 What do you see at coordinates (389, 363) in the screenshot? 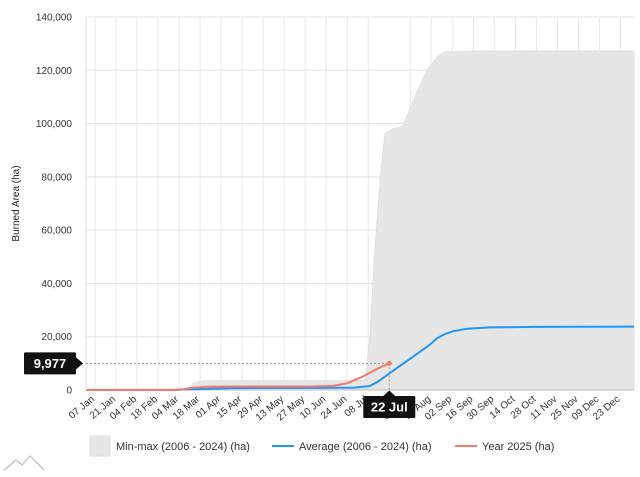
I see `tooltip-point-marker` at bounding box center [389, 363].